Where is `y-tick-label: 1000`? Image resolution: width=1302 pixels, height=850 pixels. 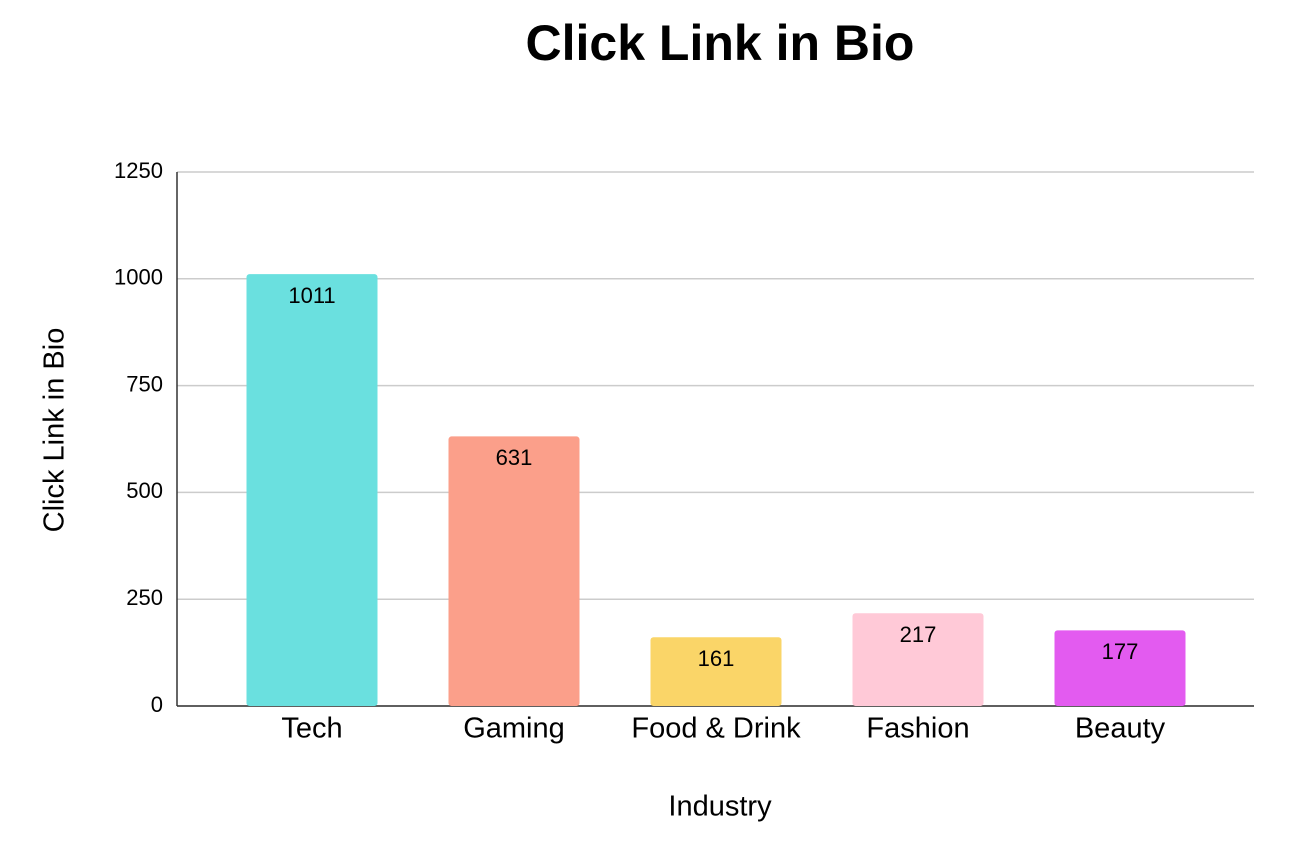
y-tick-label: 1000 is located at coordinates (138, 277).